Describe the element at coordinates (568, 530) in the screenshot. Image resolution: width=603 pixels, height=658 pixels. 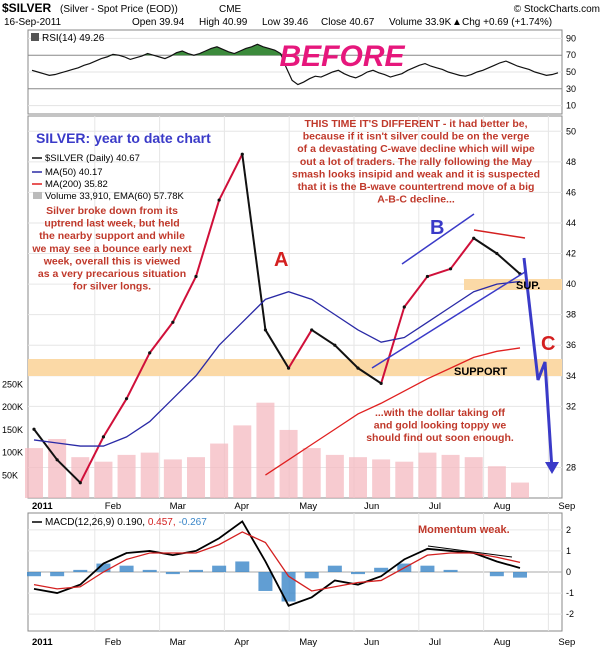
I see `macd-tick-0: 2` at that location.